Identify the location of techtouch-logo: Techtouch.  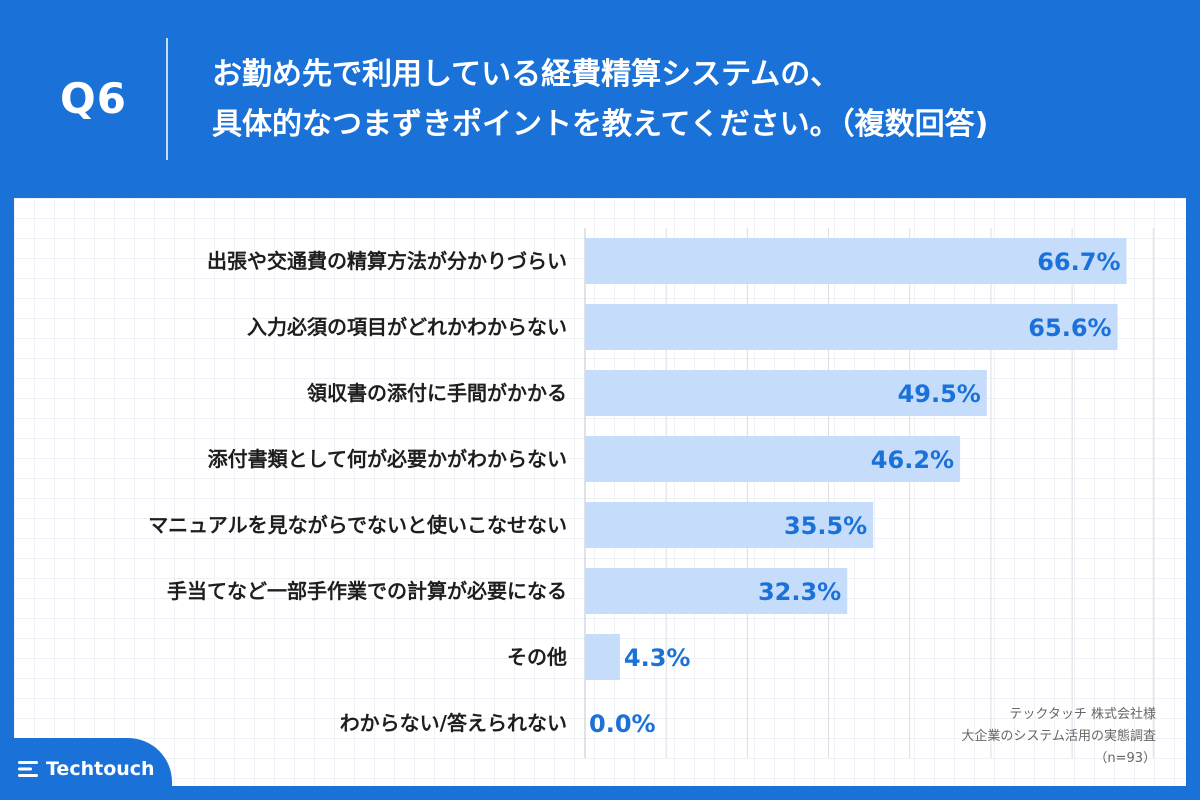
(86, 769).